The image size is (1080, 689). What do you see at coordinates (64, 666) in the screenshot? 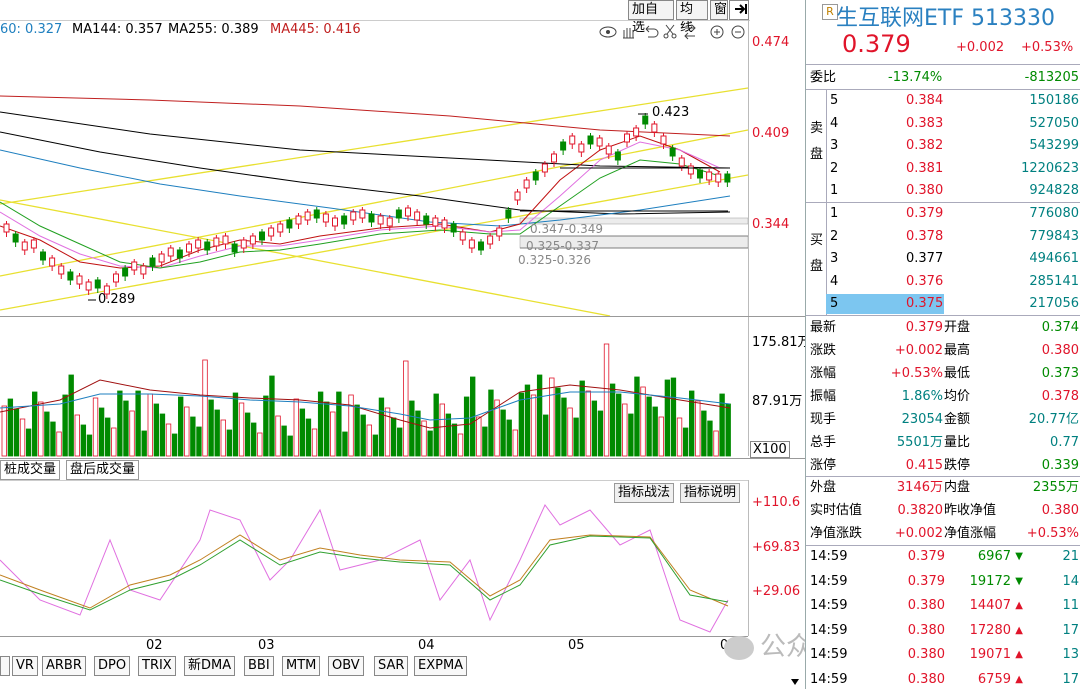
I see `tab-arbr: ARBR` at bounding box center [64, 666].